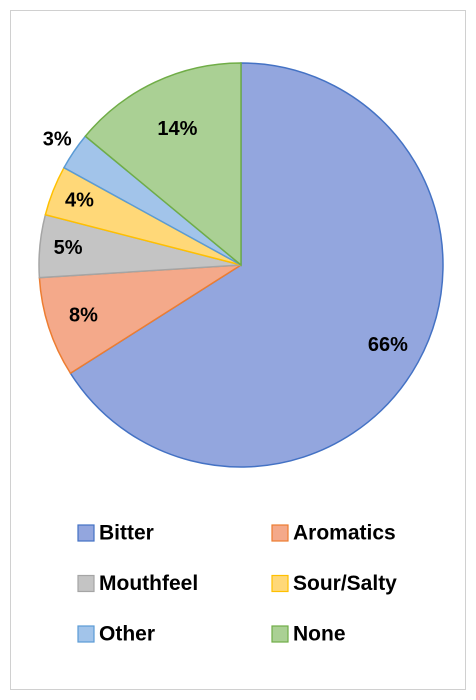 This screenshot has width=476, height=700. Describe the element at coordinates (68, 248) in the screenshot. I see `value-label: 5%` at that location.